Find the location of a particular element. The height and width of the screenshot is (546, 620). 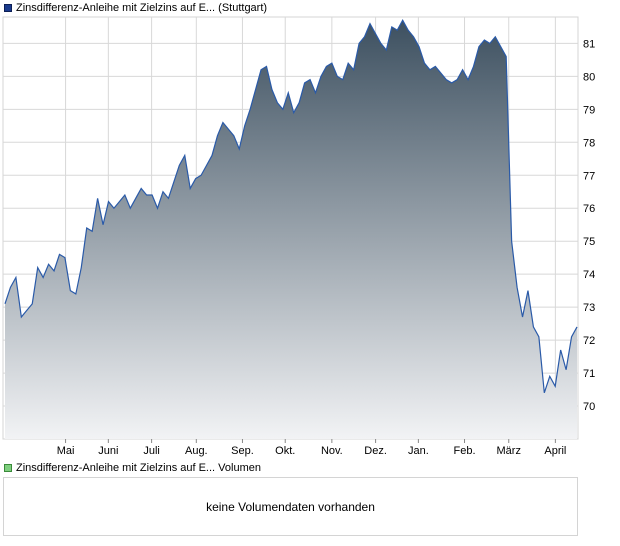

y-tick-label: 75 is located at coordinates (589, 242).